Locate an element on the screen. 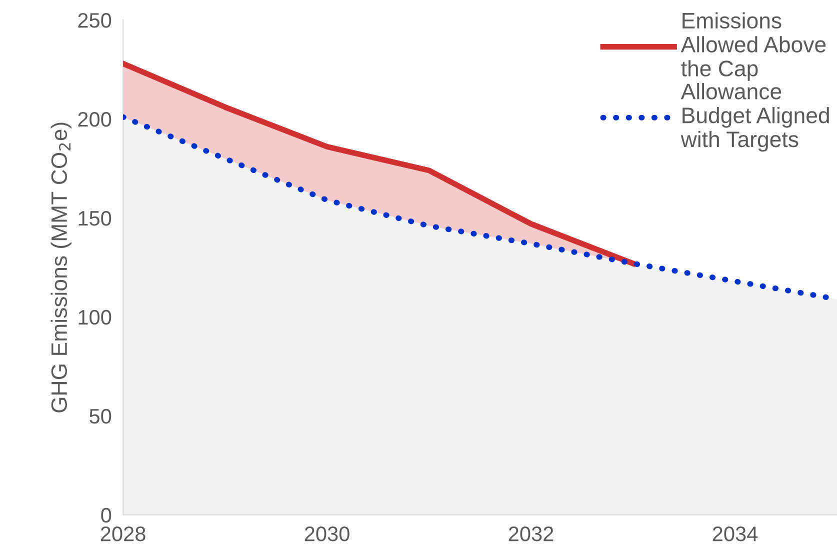 The height and width of the screenshot is (556, 837). legend-label: Allowance Budget Aligned with Targets is located at coordinates (754, 117).